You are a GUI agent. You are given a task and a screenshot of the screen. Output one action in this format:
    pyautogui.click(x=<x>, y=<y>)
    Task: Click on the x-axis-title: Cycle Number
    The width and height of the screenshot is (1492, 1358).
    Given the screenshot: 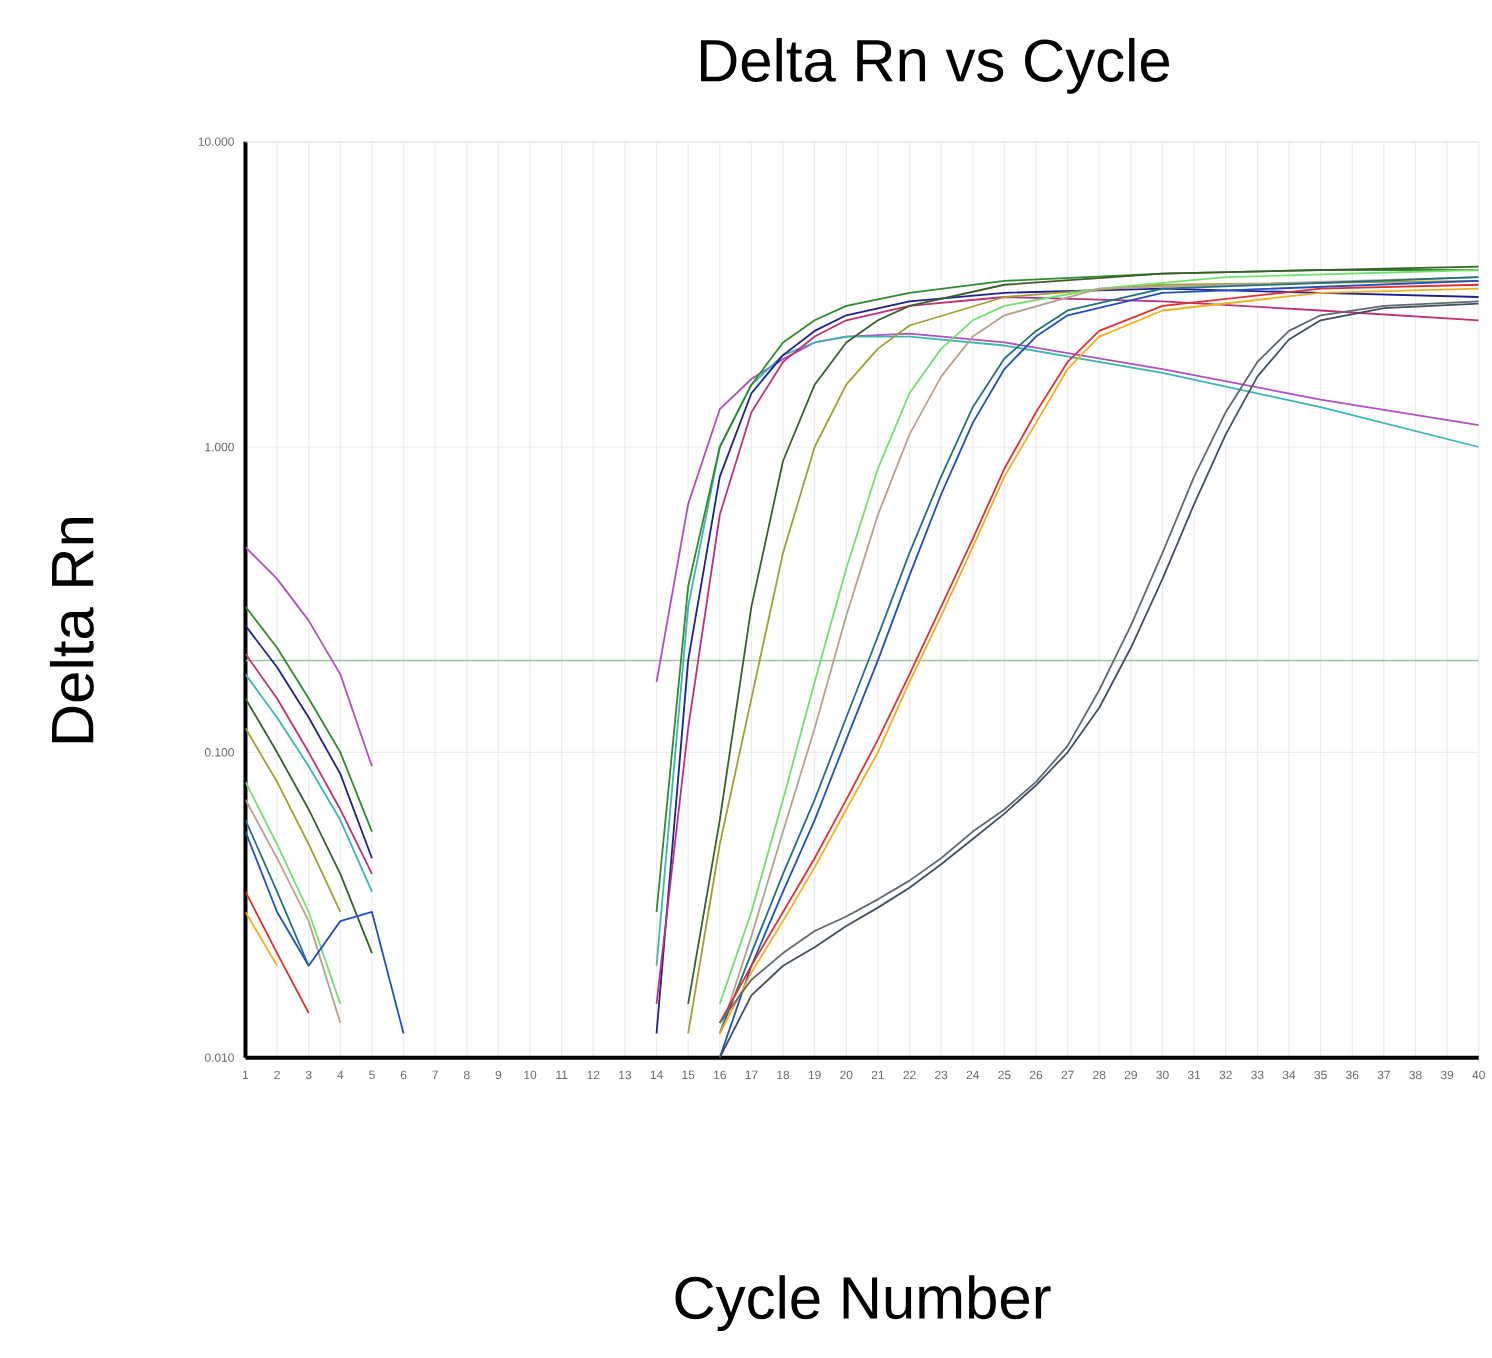 What is the action you would take?
    pyautogui.click(x=863, y=1302)
    